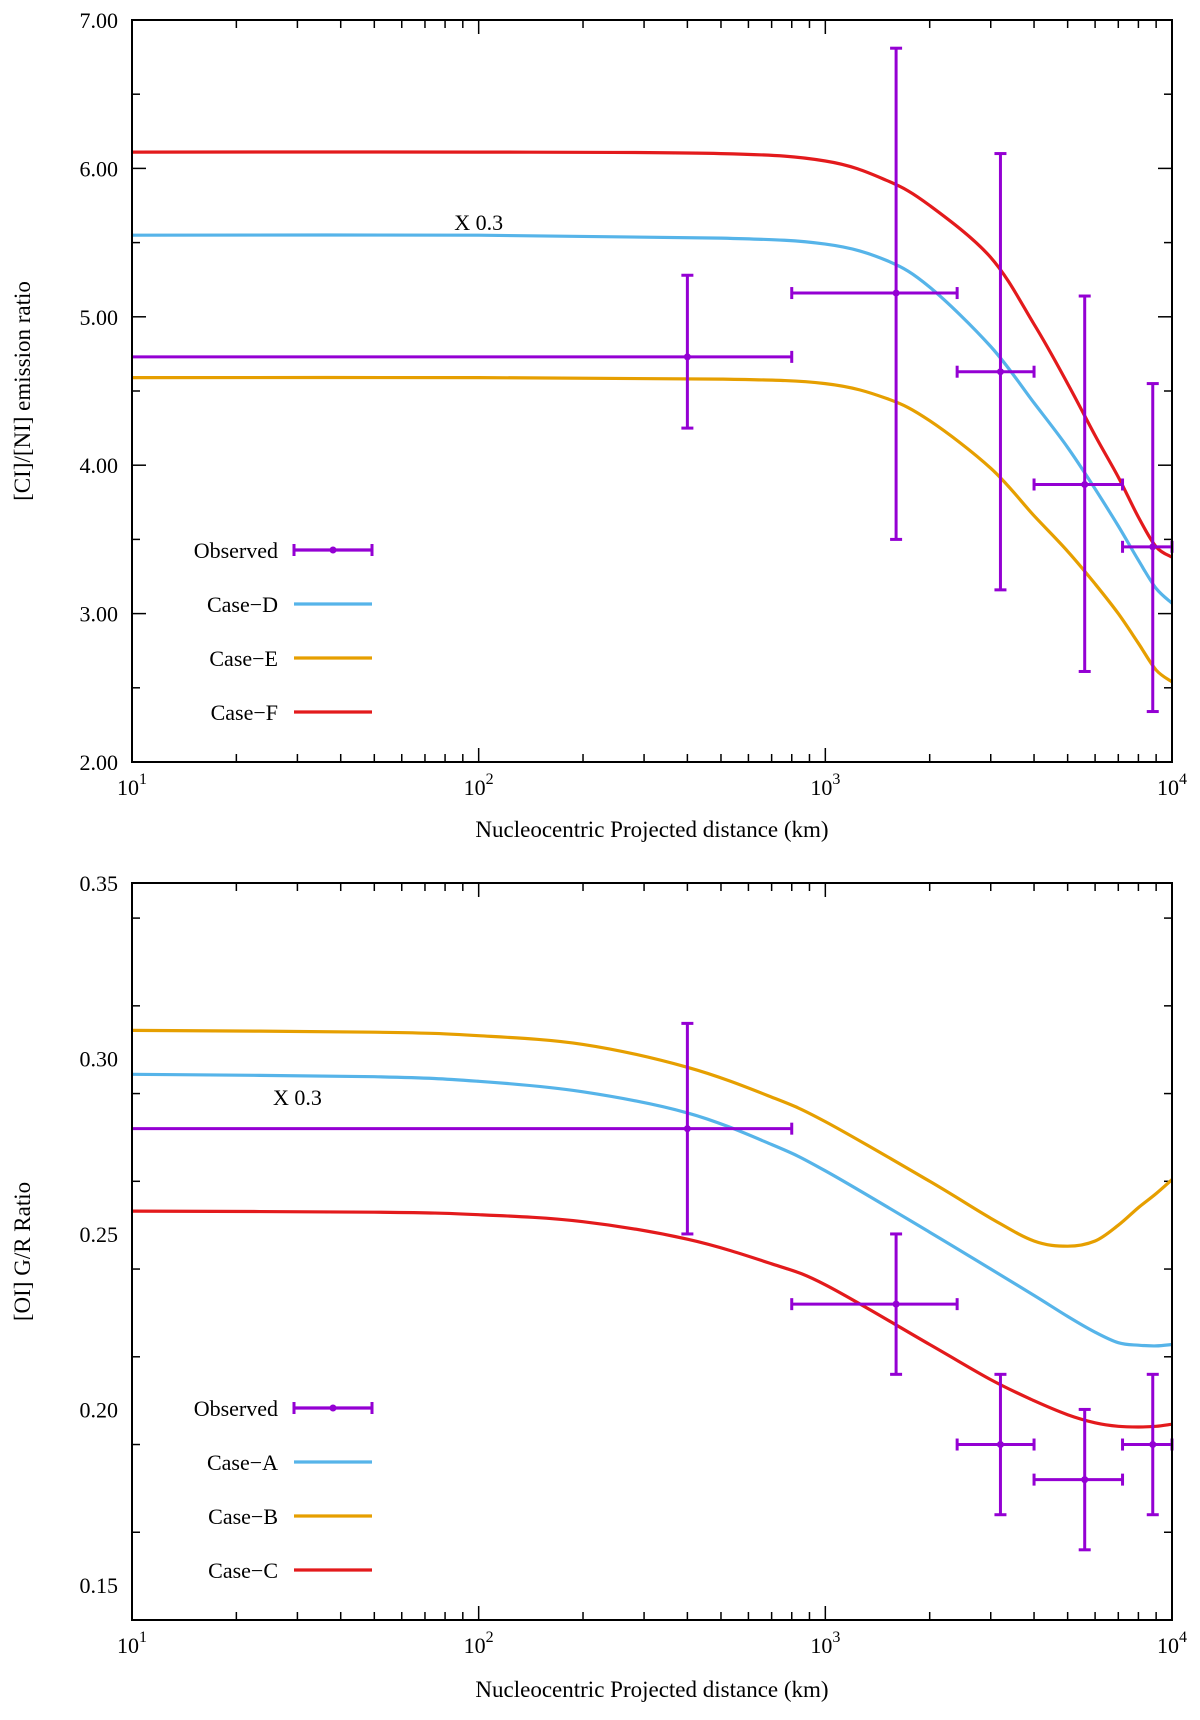 The height and width of the screenshot is (1720, 1200). Describe the element at coordinates (99, 465) in the screenshot. I see `y-tick-label: 4.00` at that location.